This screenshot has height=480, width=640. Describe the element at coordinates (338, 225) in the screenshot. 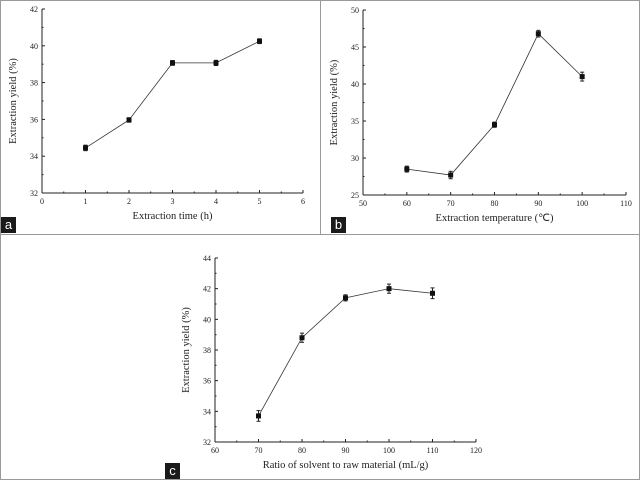

I see `panel-label-b: b` at that location.